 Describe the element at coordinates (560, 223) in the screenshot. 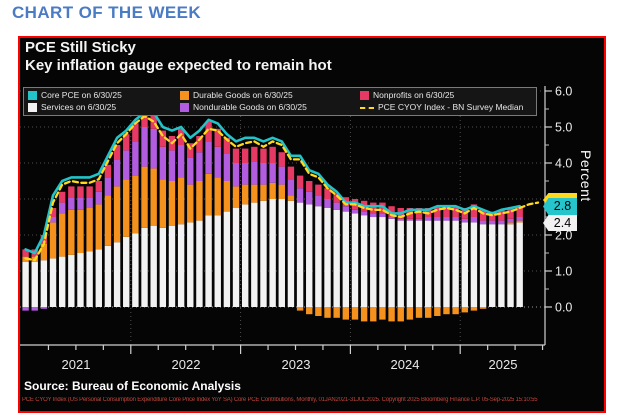

I see `services-axis-badge: 2.4` at that location.